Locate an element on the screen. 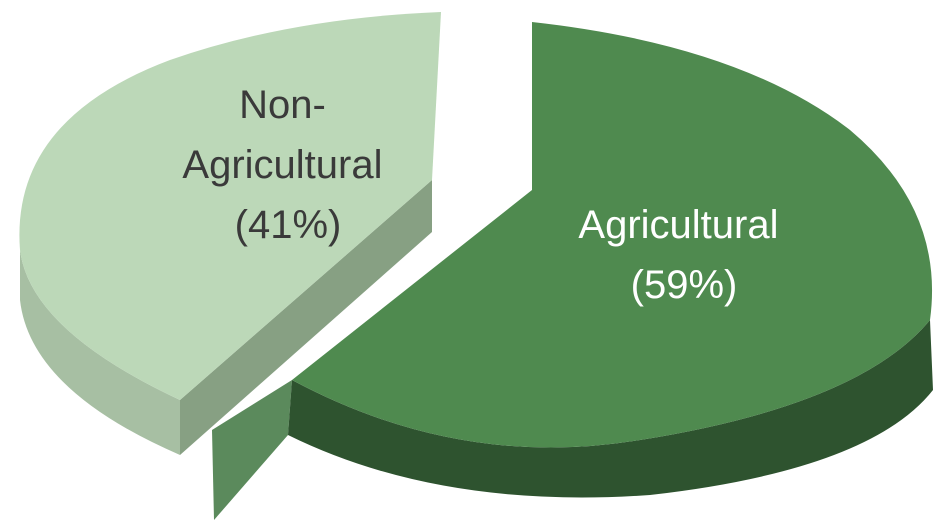  label-non-agricultural-line-3: (41%) is located at coordinates (288, 225).